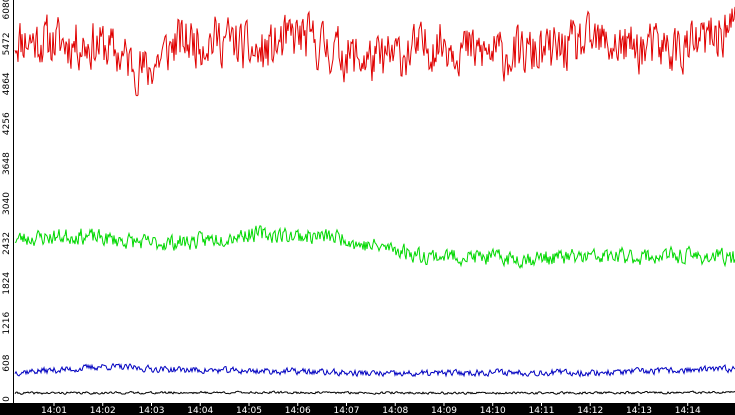 The image size is (735, 415). What do you see at coordinates (7, 322) in the screenshot?
I see `y-tick-label: 1216` at bounding box center [7, 322].